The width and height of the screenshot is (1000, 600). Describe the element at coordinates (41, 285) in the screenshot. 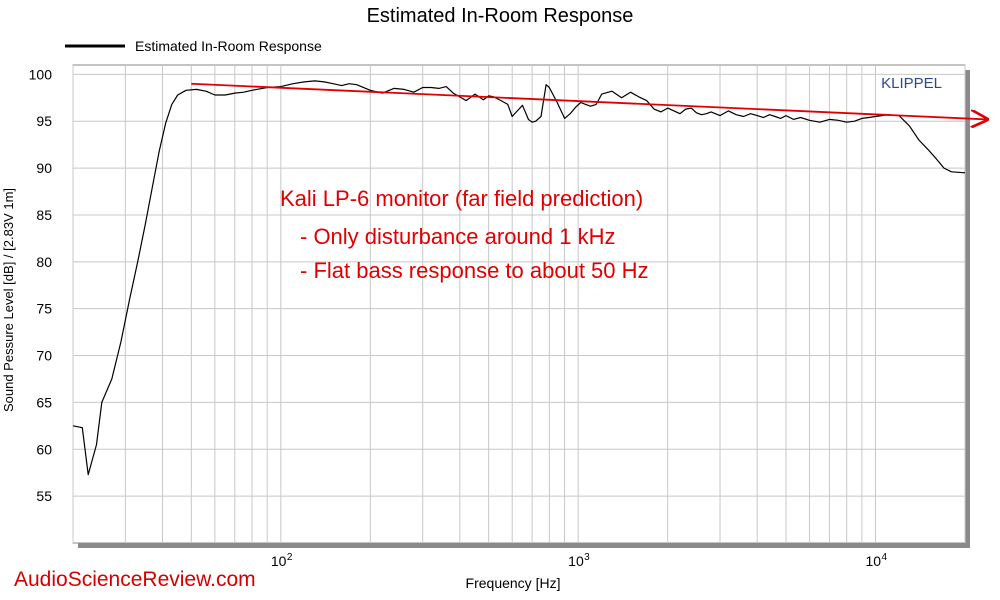

I see `y-tick-labels: 55 60 65 70 75 80 85 90 95 100` at that location.